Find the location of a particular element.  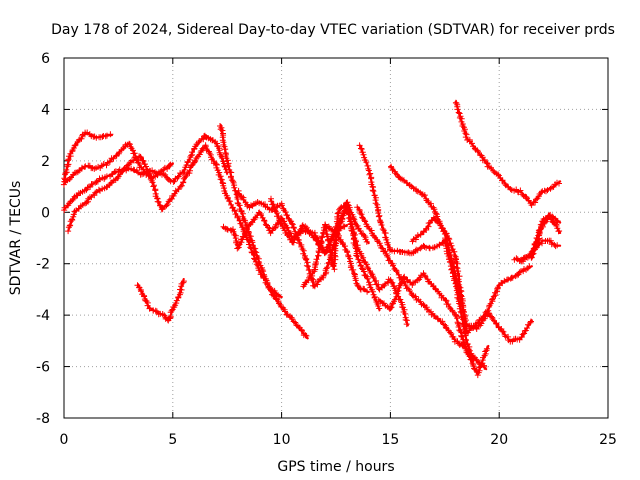

y-axis-label: SDTVAR / TECUs is located at coordinates (16, 238).